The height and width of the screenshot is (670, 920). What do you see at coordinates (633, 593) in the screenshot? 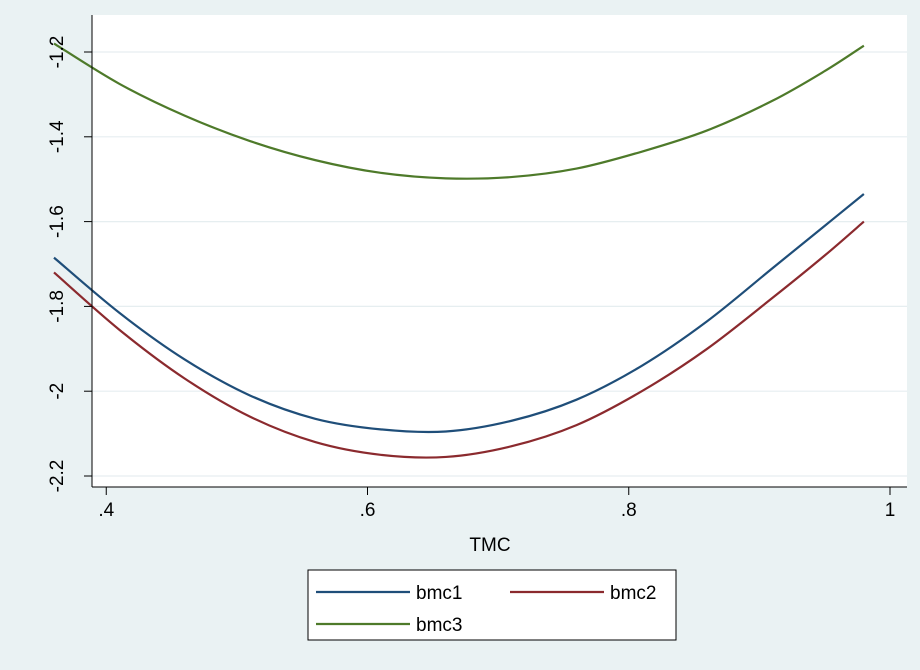
I see `legend-label-bmc2: bmc2` at bounding box center [633, 593].